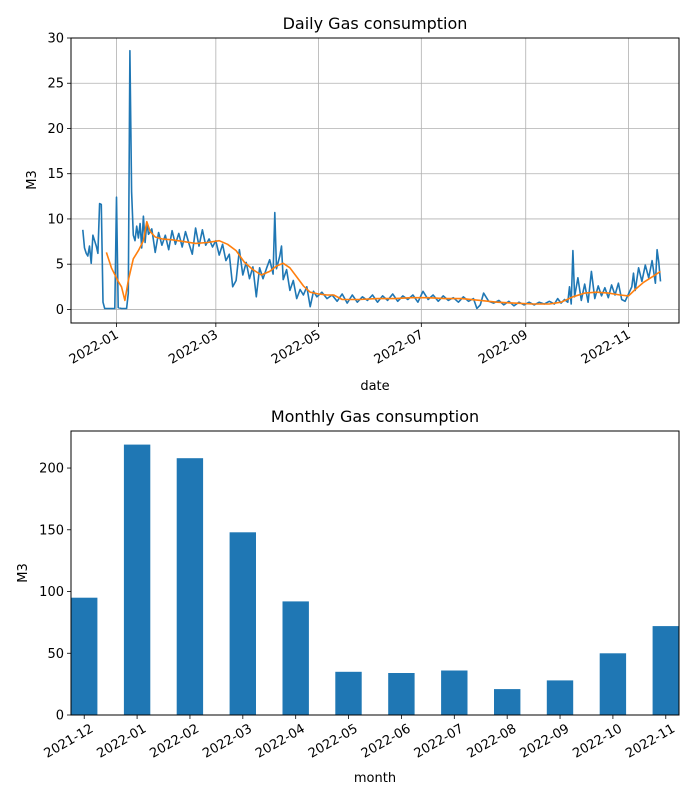 The image size is (700, 800). I want to click on y-axis: 0 50 100 150 200, so click(55, 593).